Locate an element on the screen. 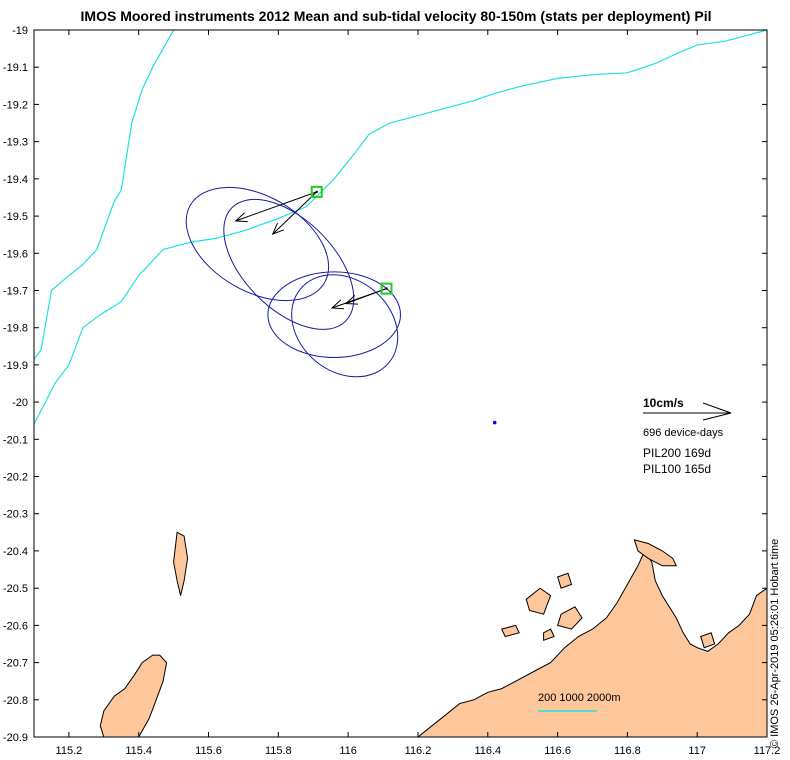 This screenshot has height=760, width=790. island-west-large is located at coordinates (133, 695).